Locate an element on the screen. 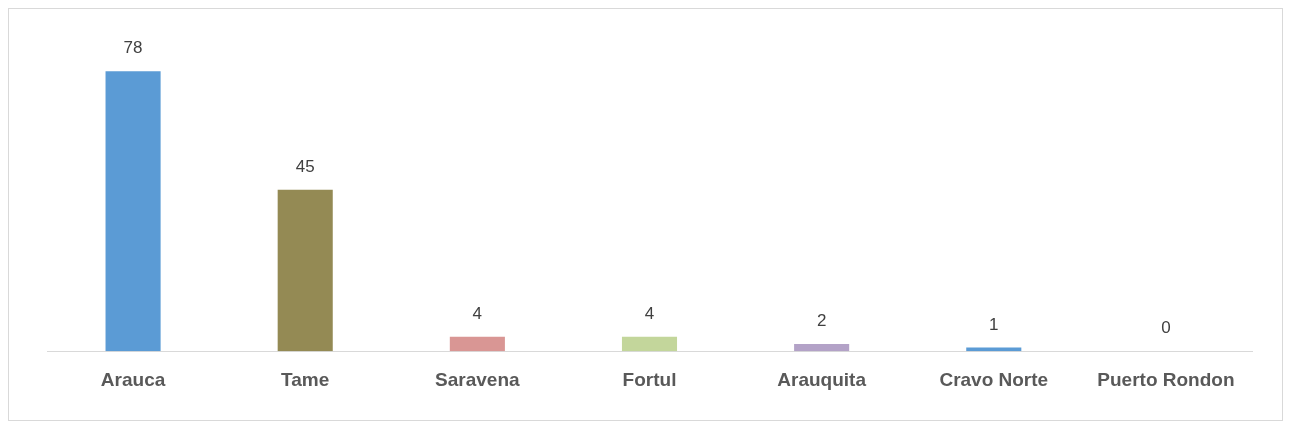 This screenshot has width=1291, height=429. x-tick-label: Saravena is located at coordinates (478, 379).